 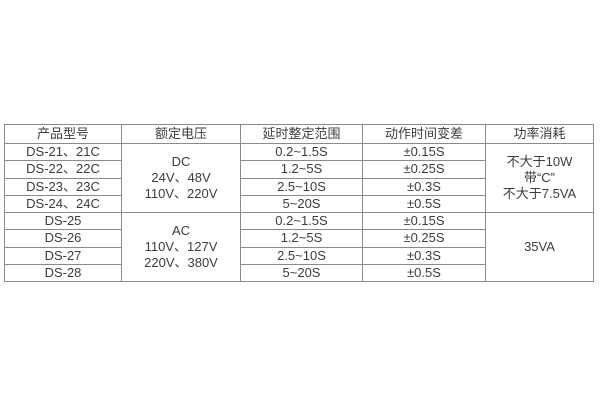 I want to click on model-cell: DS-21、21C, so click(x=63, y=152).